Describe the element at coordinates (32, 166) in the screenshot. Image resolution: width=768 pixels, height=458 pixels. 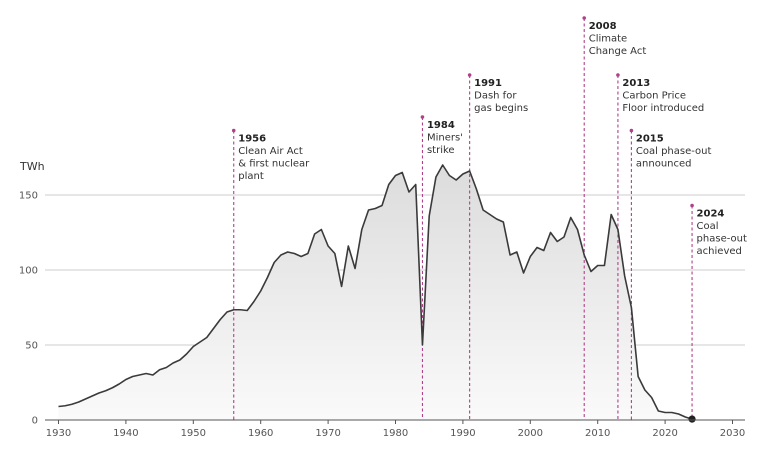
I see `y-axis-unit-label: TWh` at that location.